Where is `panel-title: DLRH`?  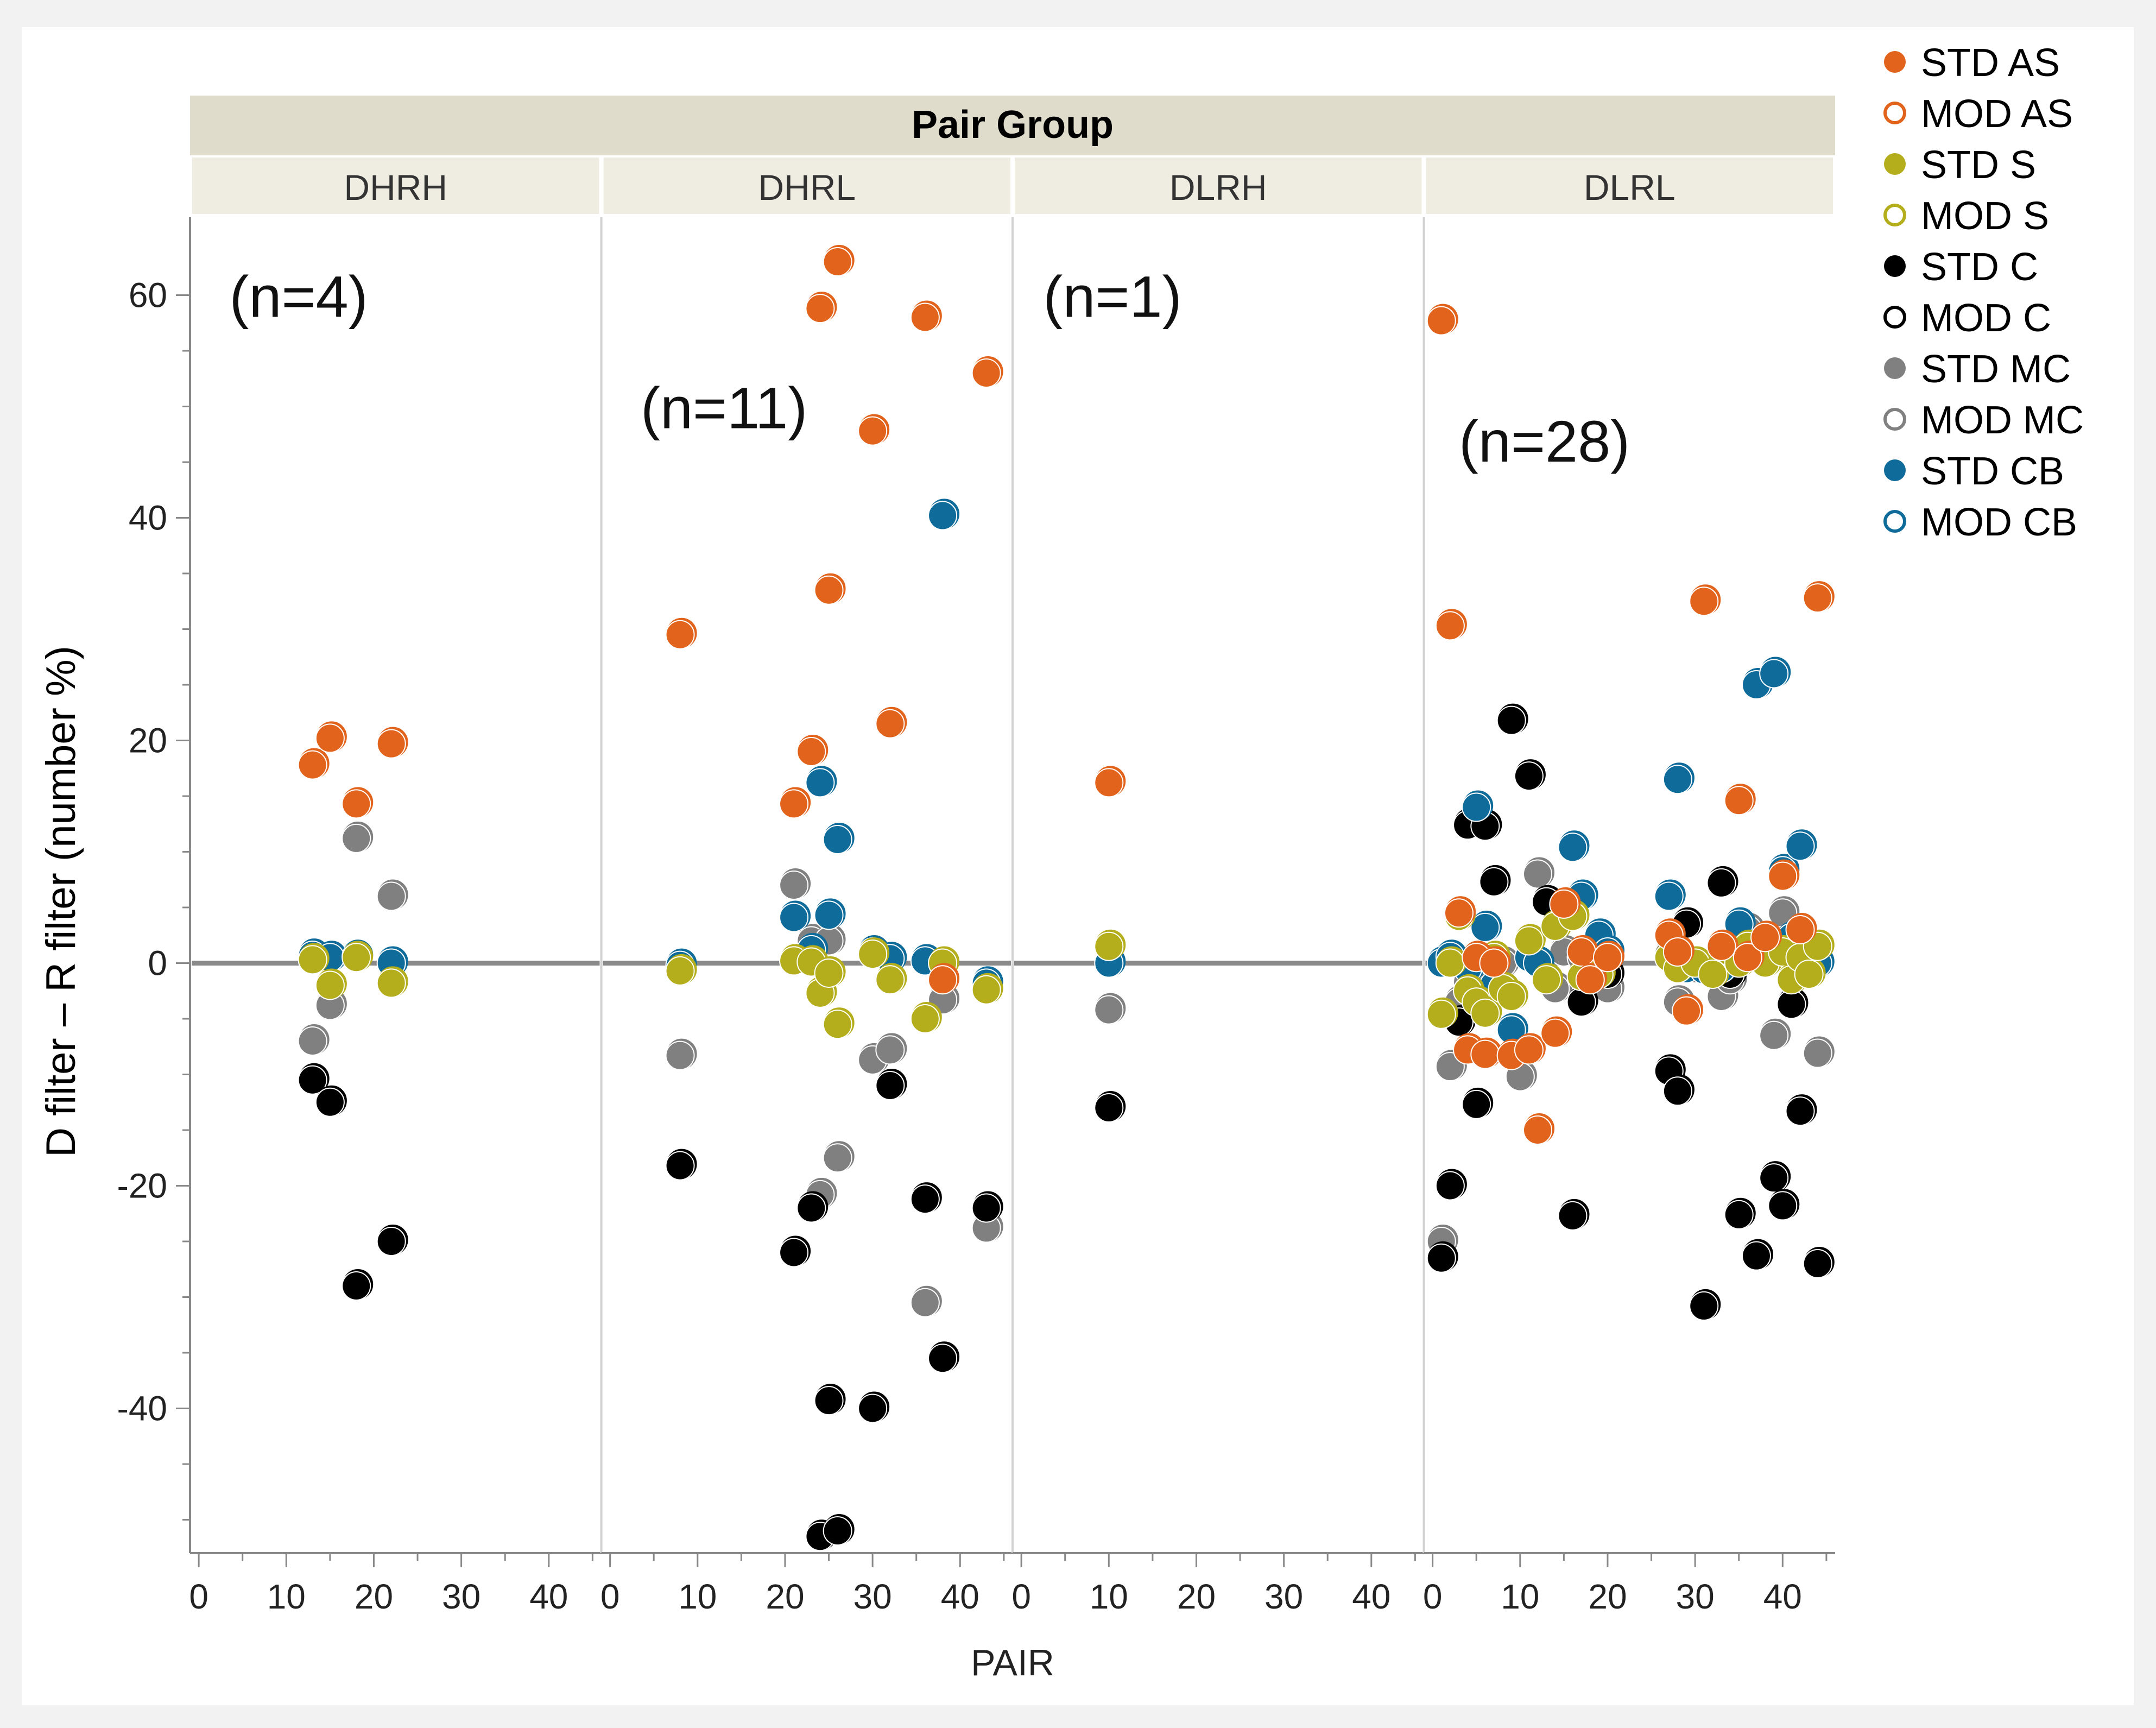
panel-title: DLRH is located at coordinates (1218, 187).